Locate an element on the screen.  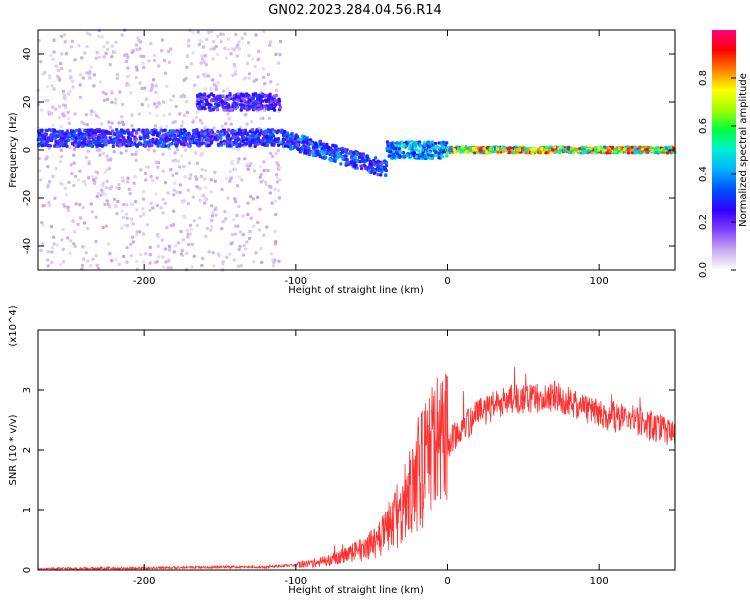
heatmap-x-label: Height of straight line (km) is located at coordinates (356, 290).